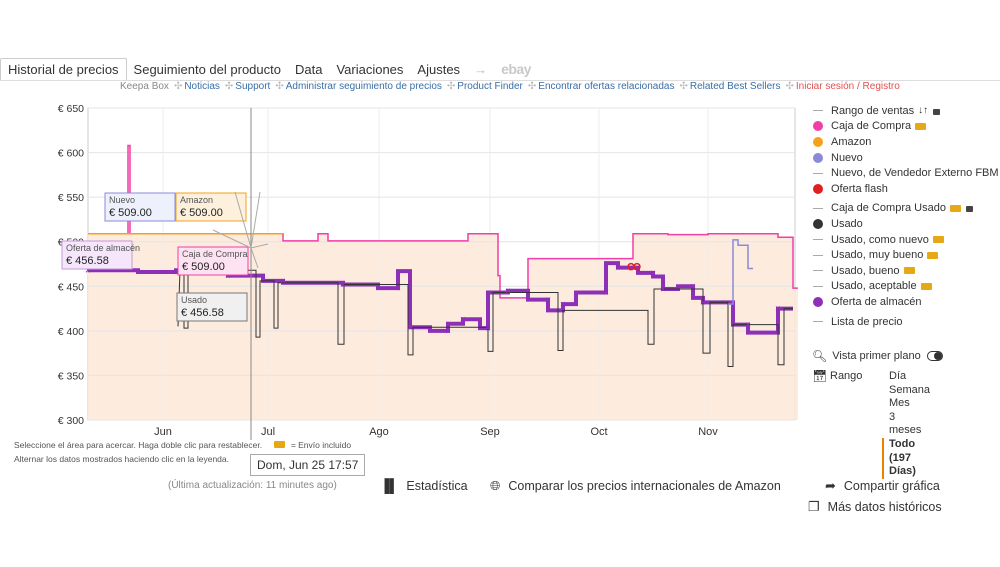  I want to click on share-arrow-icon: ➦, so click(830, 485).